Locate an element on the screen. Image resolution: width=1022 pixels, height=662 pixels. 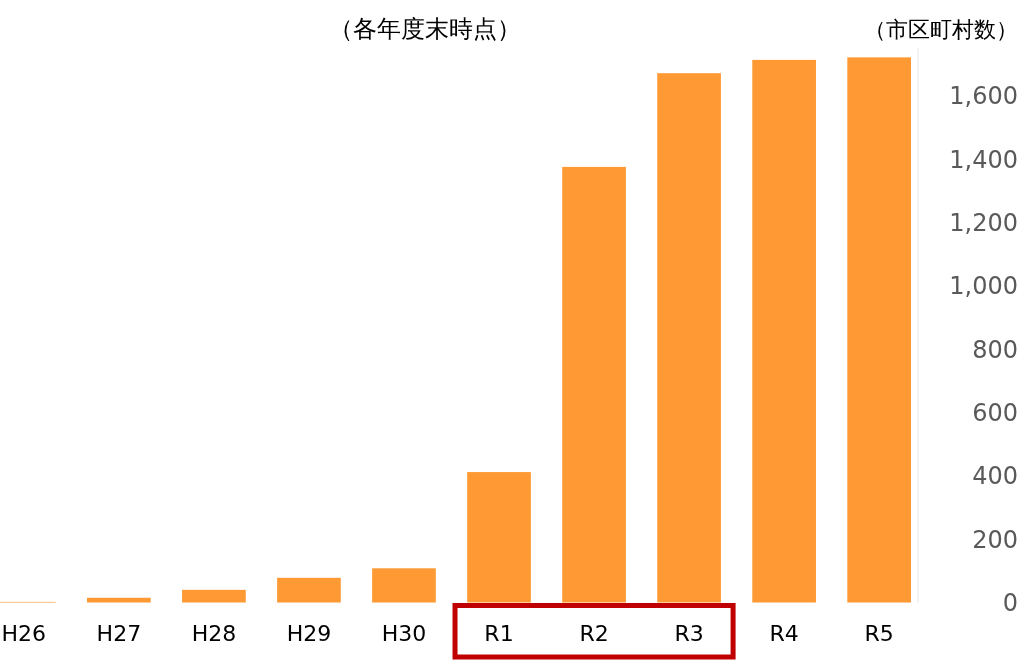
x-tick-label: H29 is located at coordinates (309, 633).